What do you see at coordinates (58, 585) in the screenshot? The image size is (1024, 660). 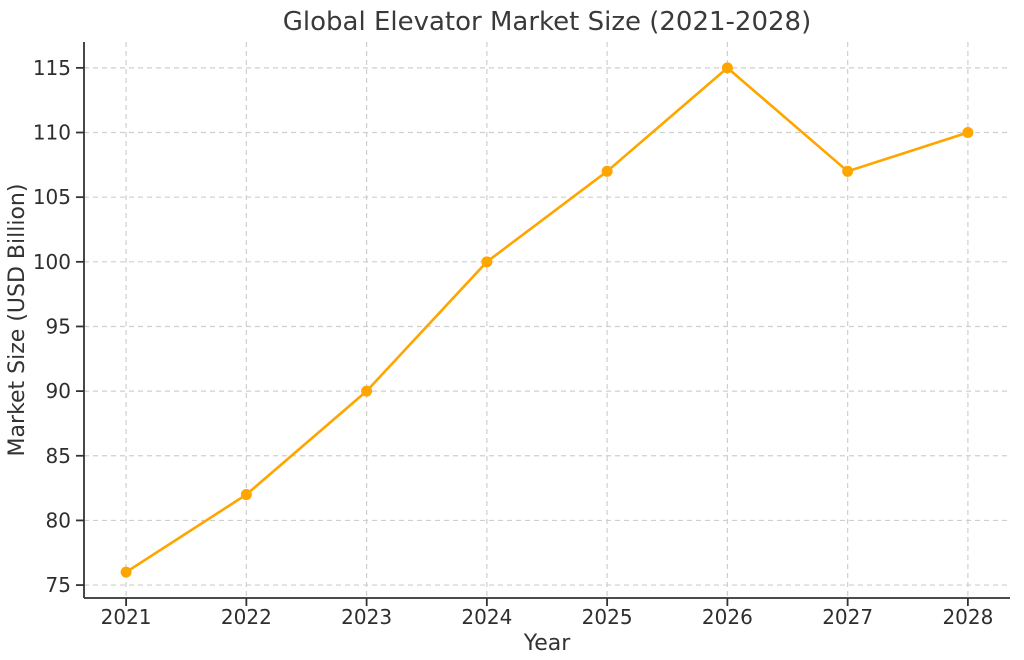 I see `y-tick-label: 75` at bounding box center [58, 585].